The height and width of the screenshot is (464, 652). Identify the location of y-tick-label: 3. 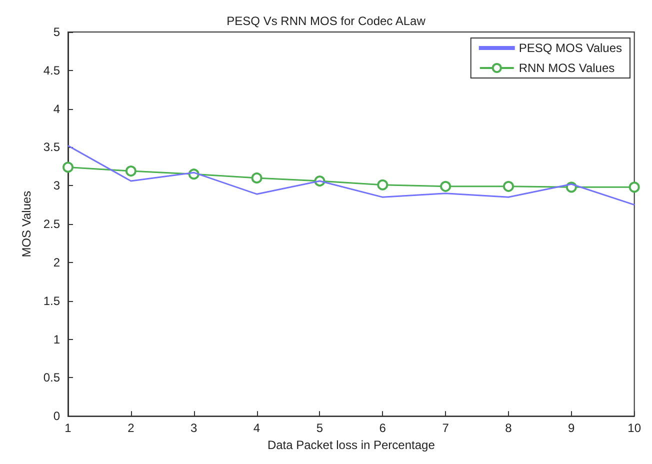
(56, 185).